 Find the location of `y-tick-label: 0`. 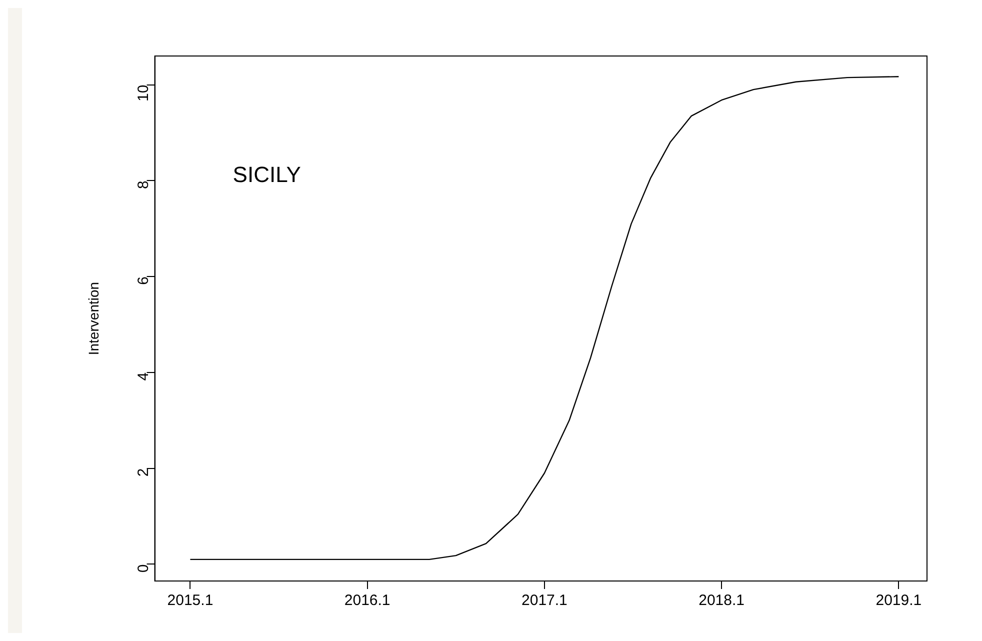

y-tick-label: 0 is located at coordinates (143, 568).